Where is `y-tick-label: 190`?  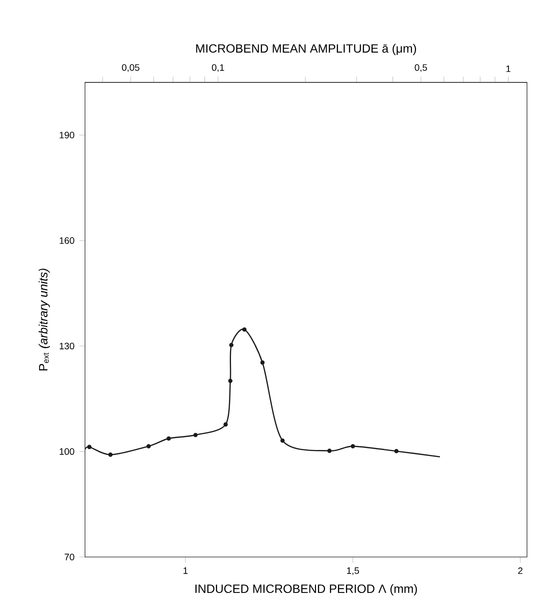 y-tick-label: 190 is located at coordinates (67, 135).